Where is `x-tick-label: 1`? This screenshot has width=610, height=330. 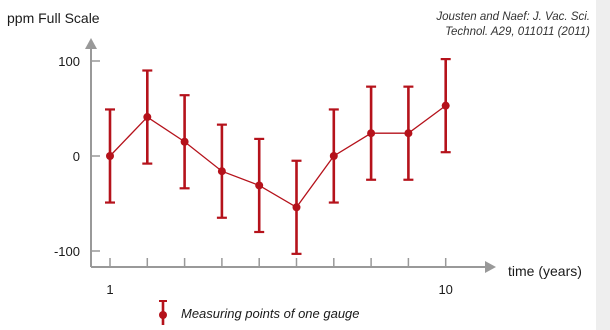 x-tick-label: 1 is located at coordinates (109, 289).